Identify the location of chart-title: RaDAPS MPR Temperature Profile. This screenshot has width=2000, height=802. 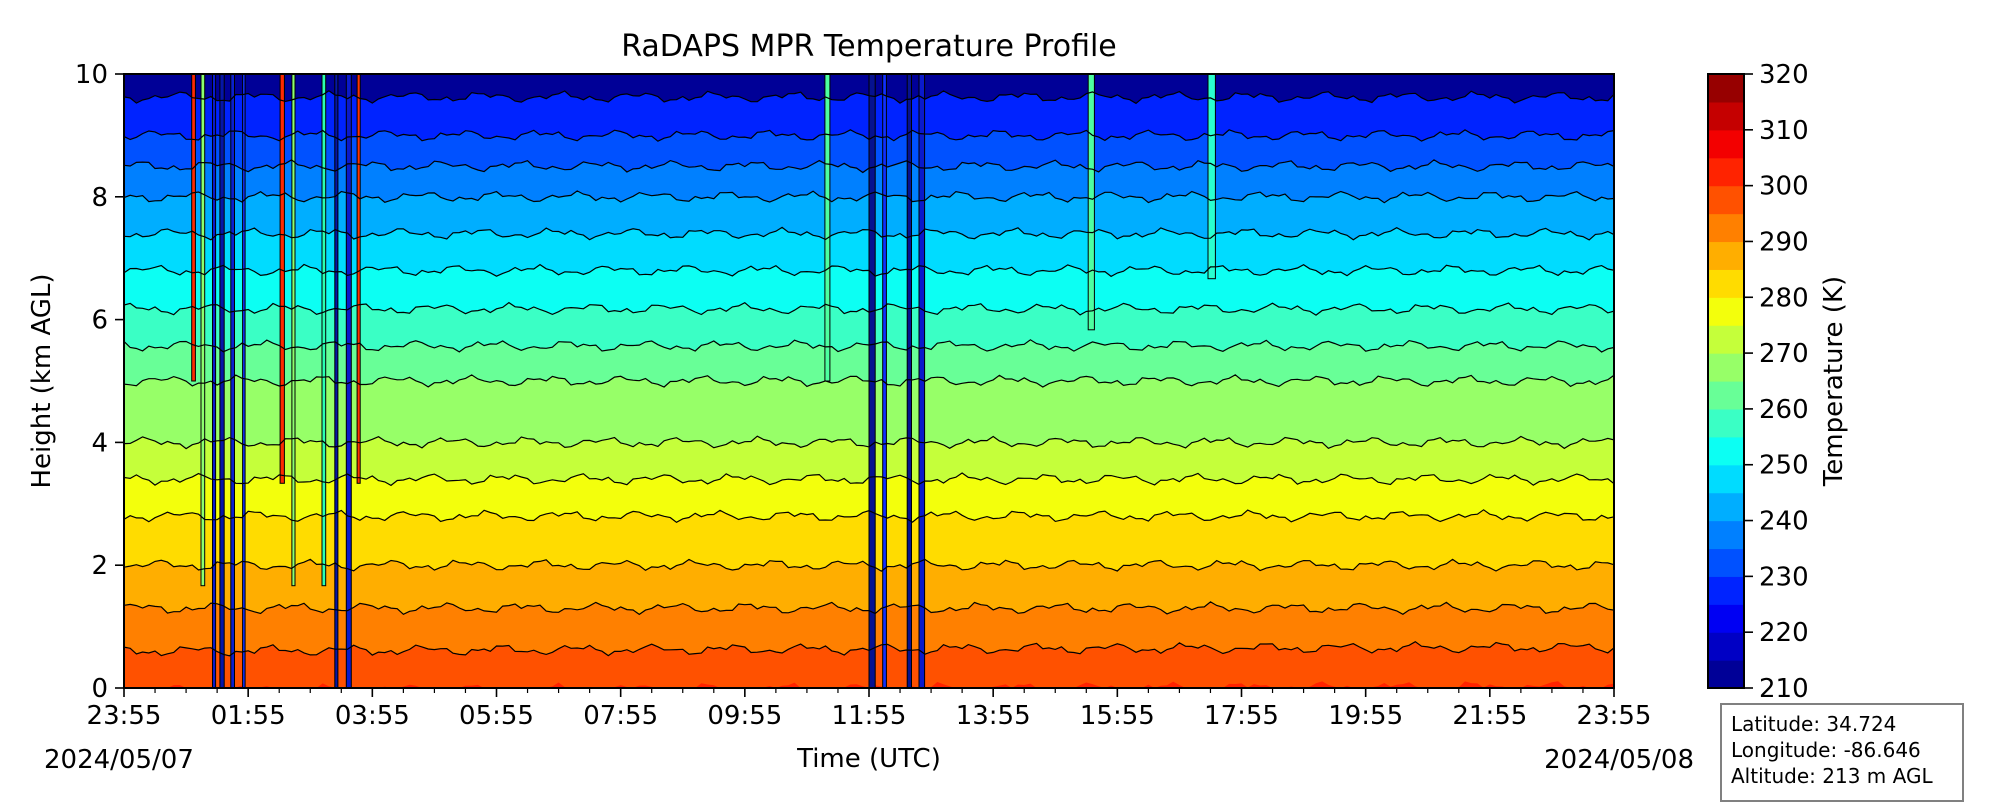
(869, 46).